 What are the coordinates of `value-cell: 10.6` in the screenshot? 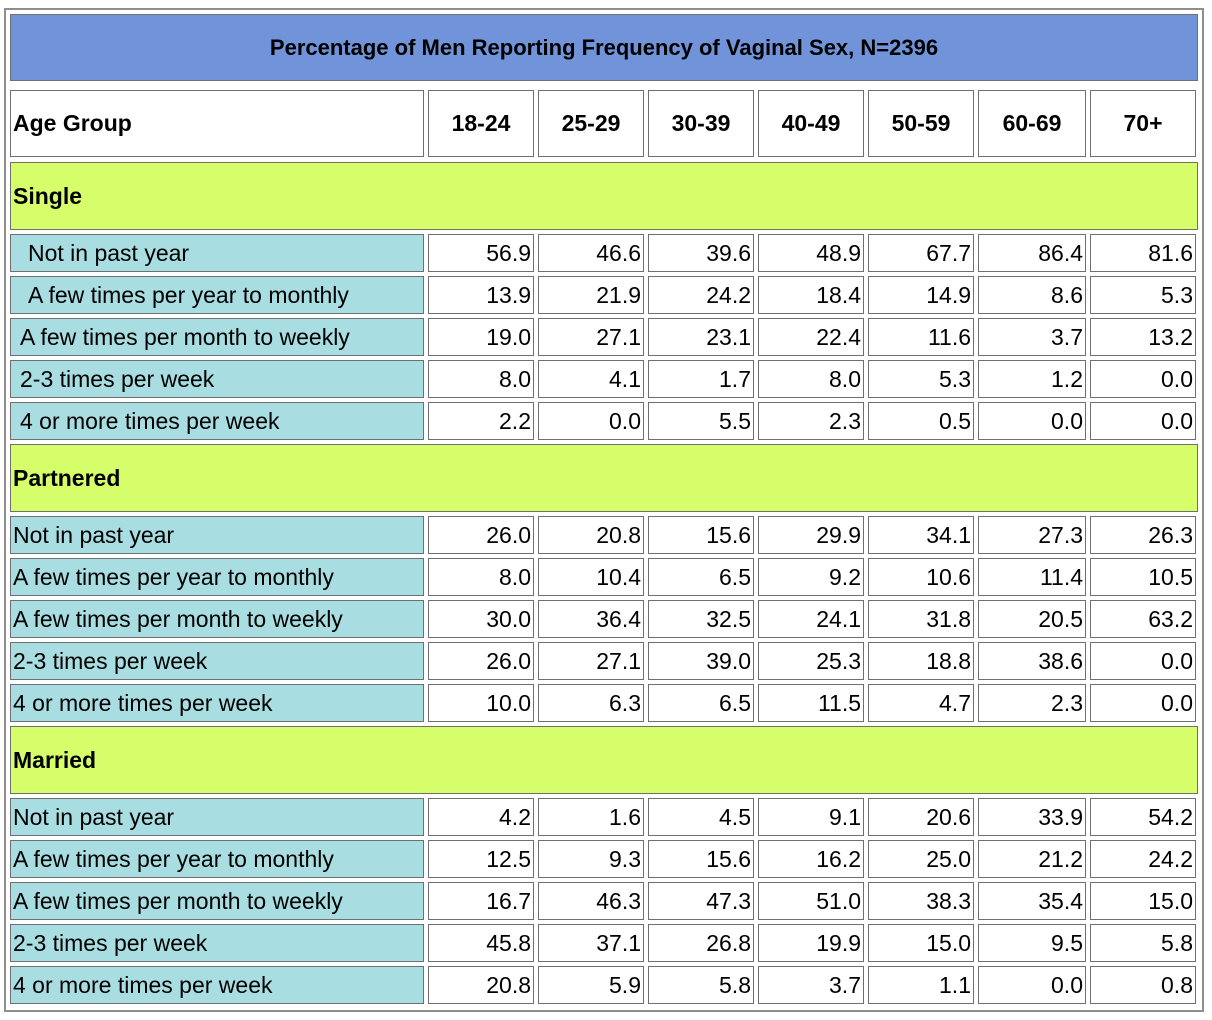 It's located at (921, 577).